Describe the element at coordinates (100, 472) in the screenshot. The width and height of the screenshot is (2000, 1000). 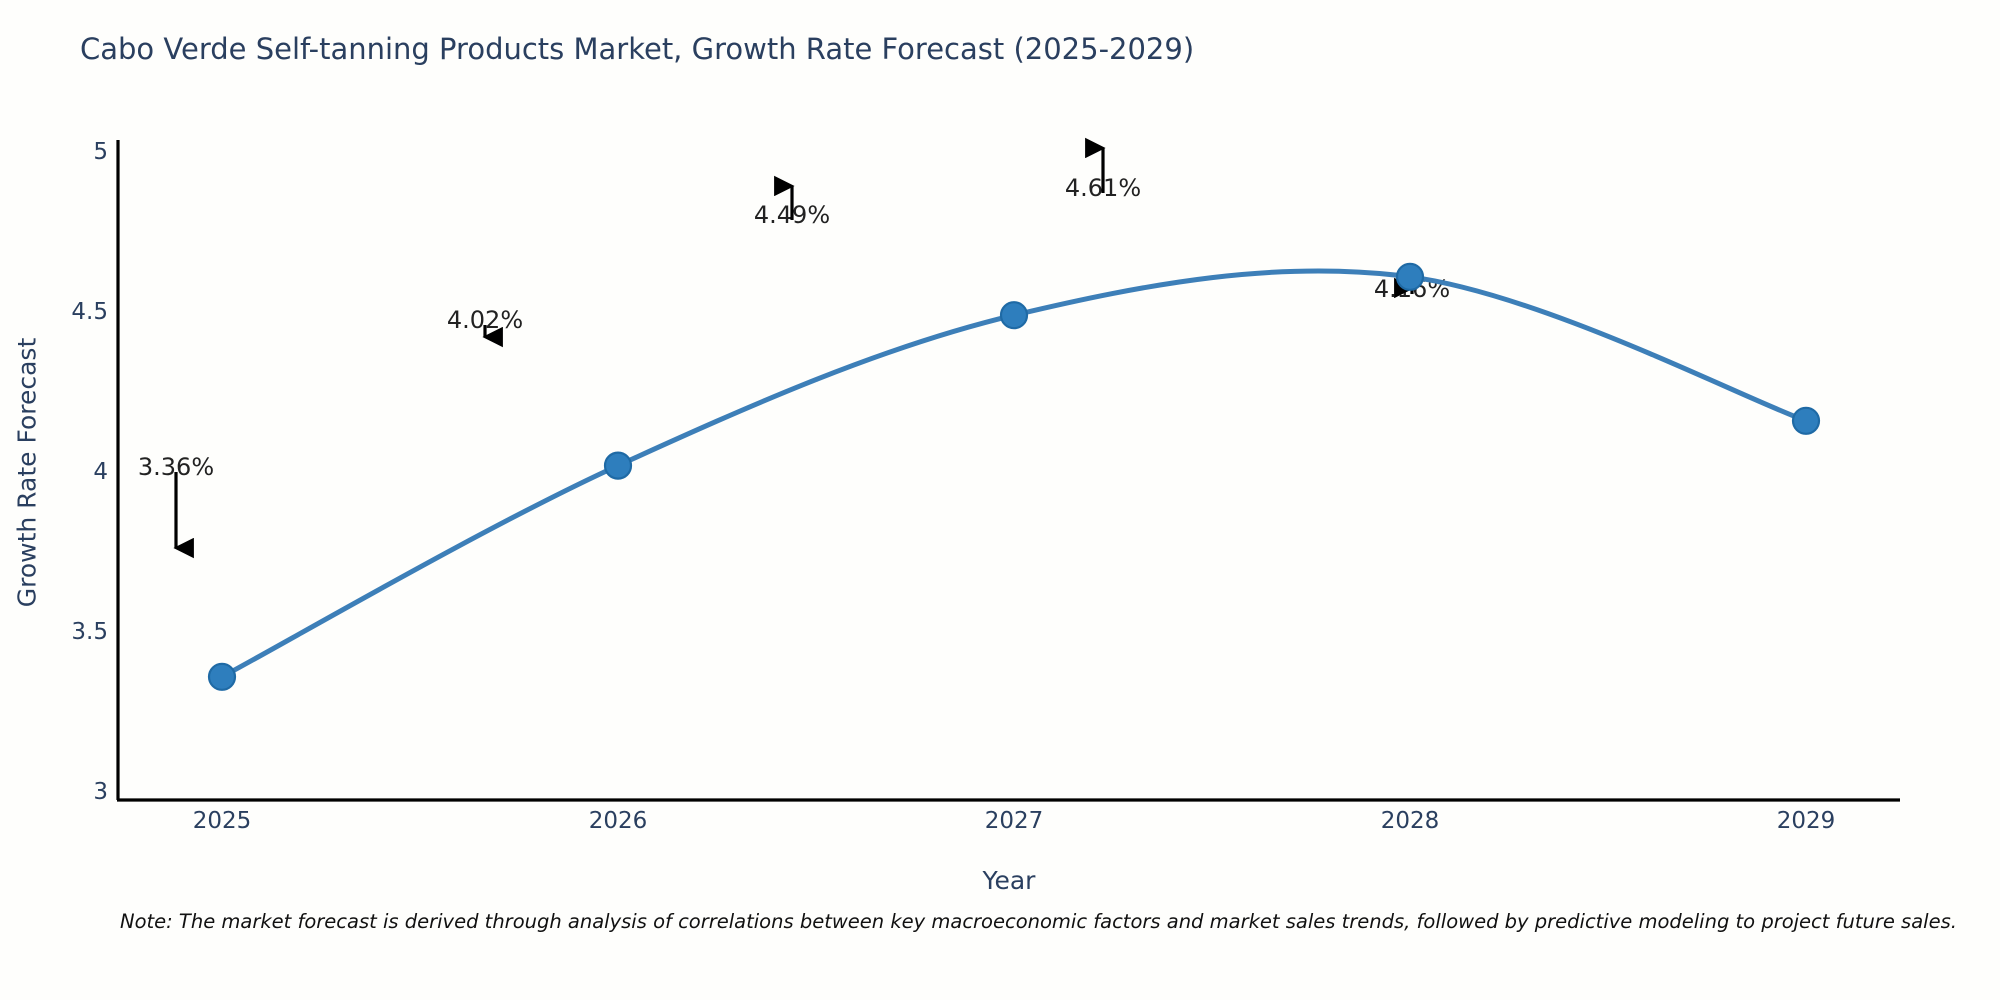
I see `y-tick-label-4: 4` at that location.